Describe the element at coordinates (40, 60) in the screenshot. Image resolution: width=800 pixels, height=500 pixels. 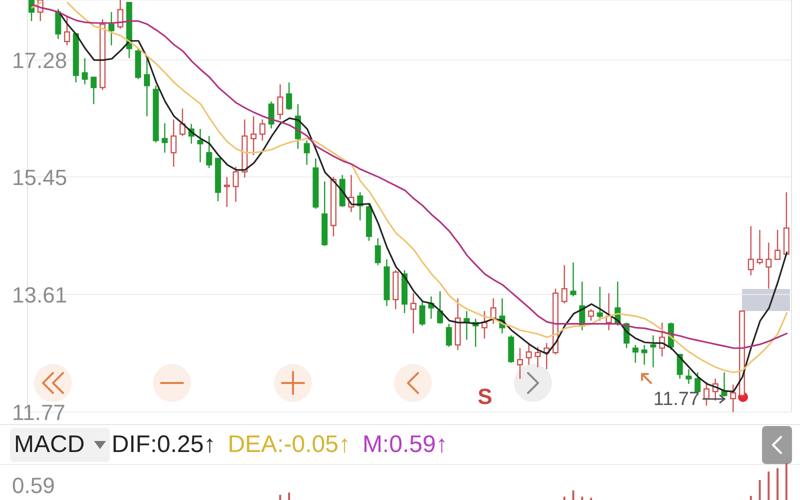
I see `y-tick-label: 17.28` at that location.